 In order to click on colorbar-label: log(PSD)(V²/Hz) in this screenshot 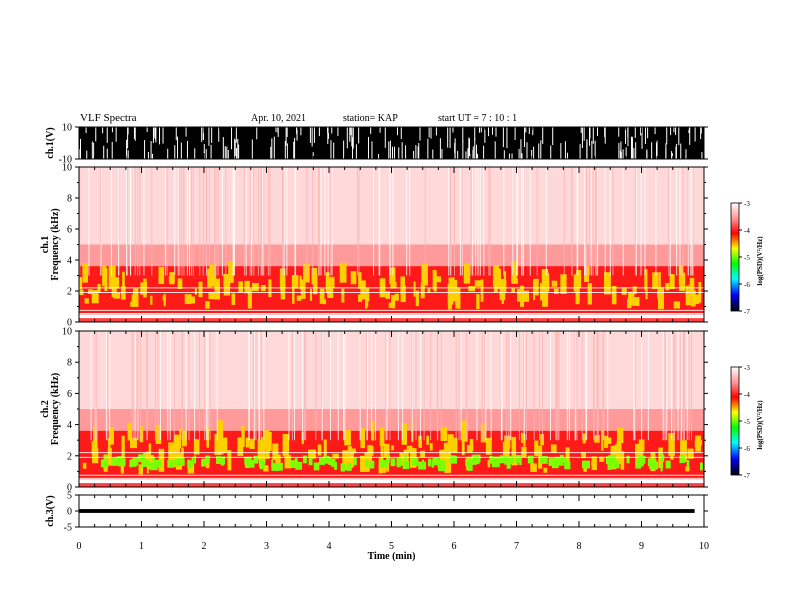, I will do `click(760, 261)`.